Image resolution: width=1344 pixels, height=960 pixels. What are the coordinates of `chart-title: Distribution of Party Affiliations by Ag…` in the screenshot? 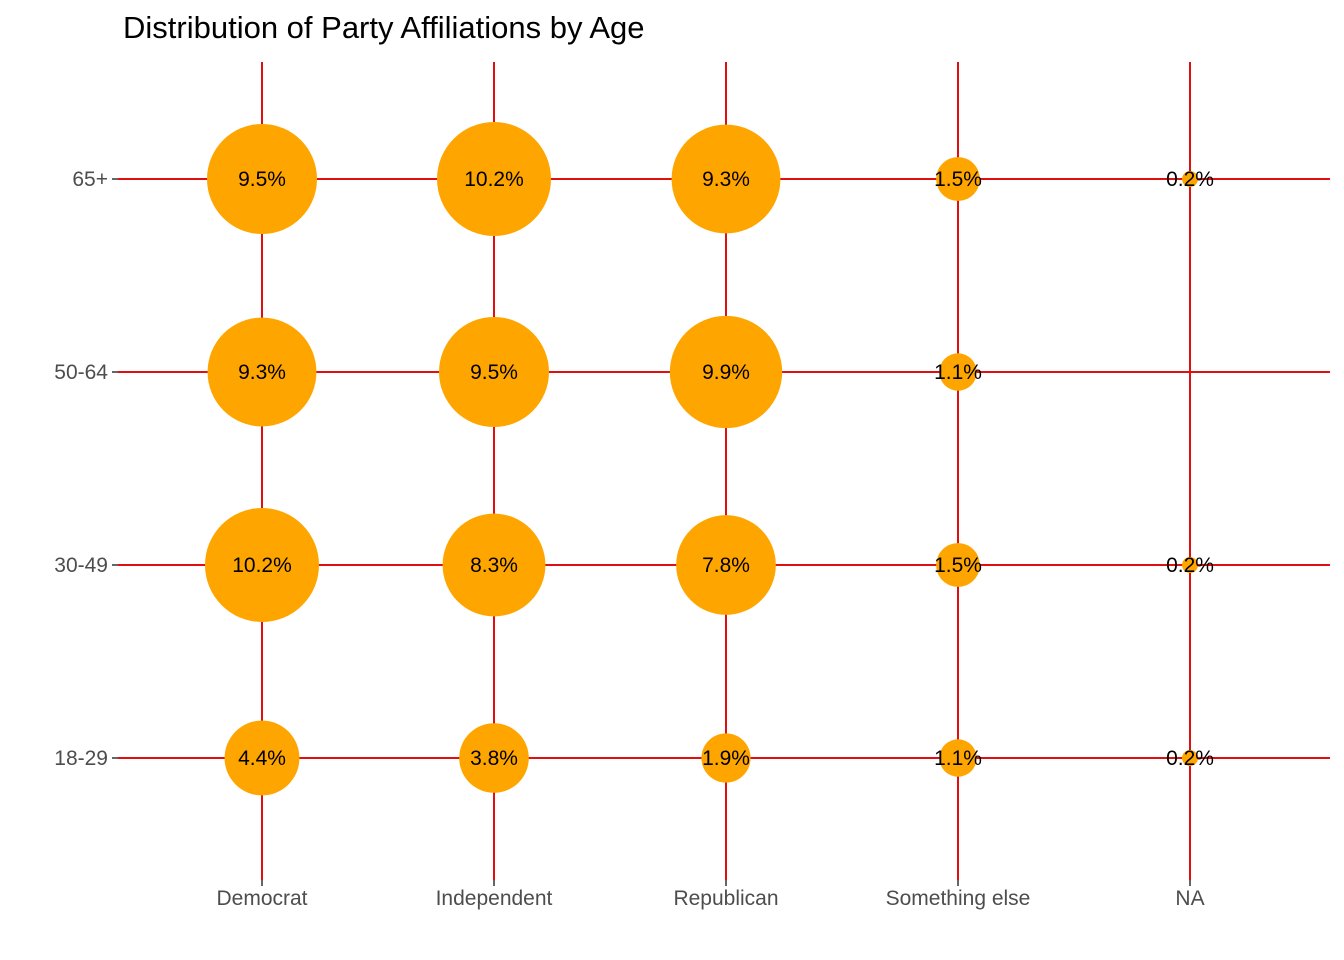 It's located at (384, 27).